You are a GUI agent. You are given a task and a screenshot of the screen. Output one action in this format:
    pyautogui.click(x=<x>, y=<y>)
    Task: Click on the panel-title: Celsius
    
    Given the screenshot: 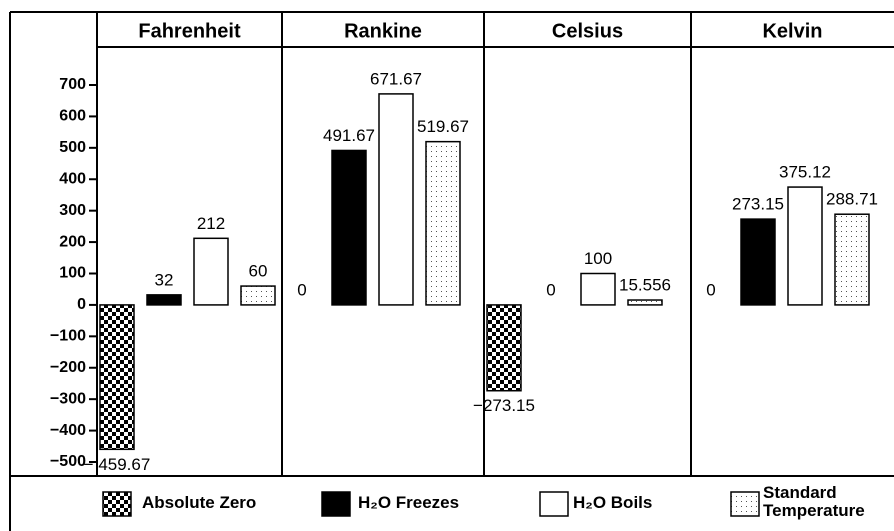 What is the action you would take?
    pyautogui.click(x=587, y=31)
    